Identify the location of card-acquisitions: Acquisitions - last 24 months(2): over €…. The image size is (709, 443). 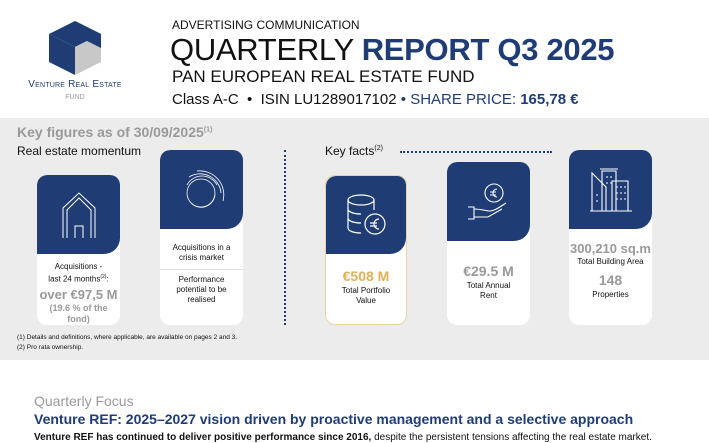
(78, 250).